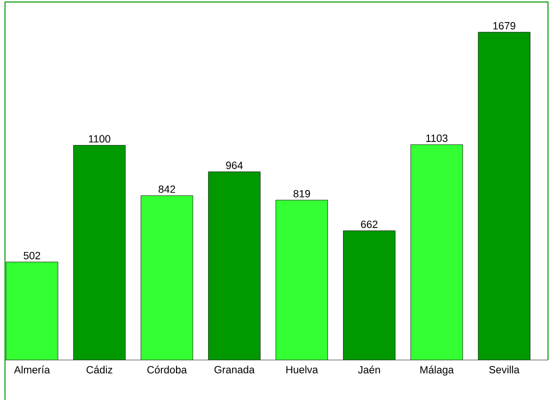 This screenshot has height=403, width=554. Describe the element at coordinates (234, 166) in the screenshot. I see `data-label: 964` at that location.